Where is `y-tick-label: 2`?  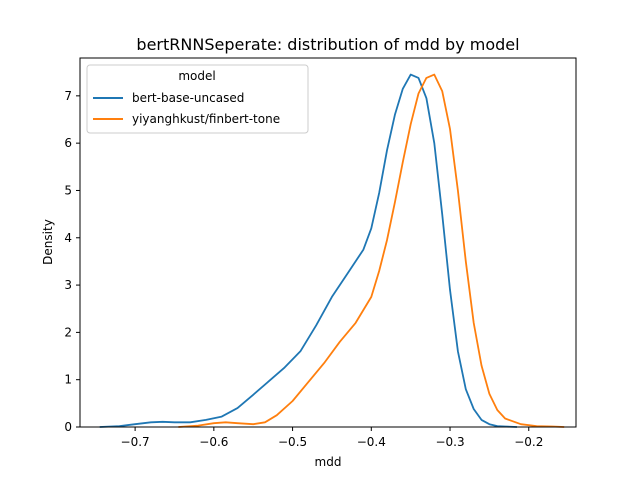 y-tick-label: 2 is located at coordinates (68, 332).